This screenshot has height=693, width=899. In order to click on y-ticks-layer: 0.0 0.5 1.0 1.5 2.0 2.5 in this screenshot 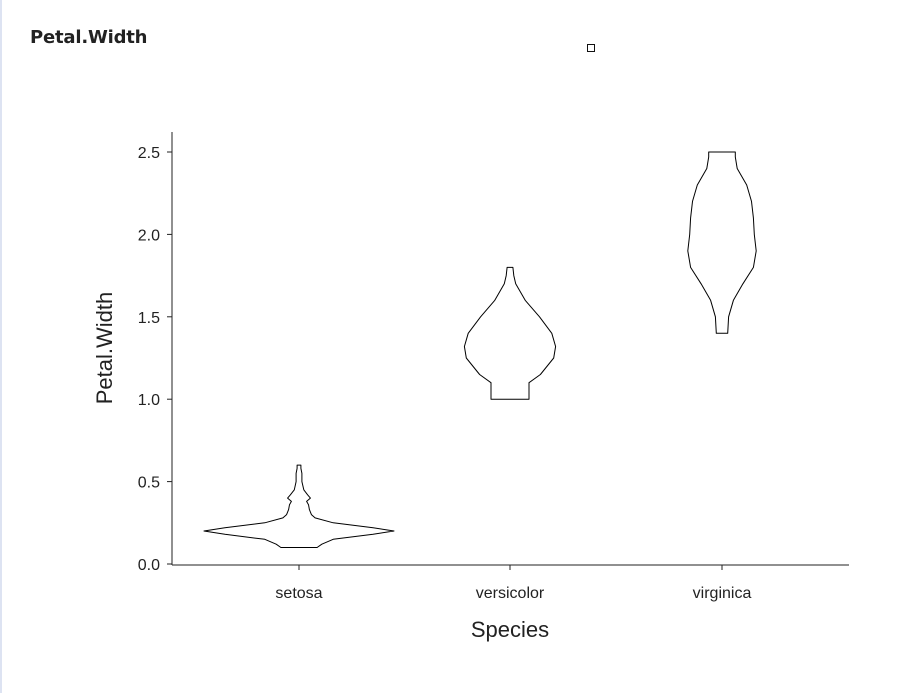, I will do `click(155, 359)`.